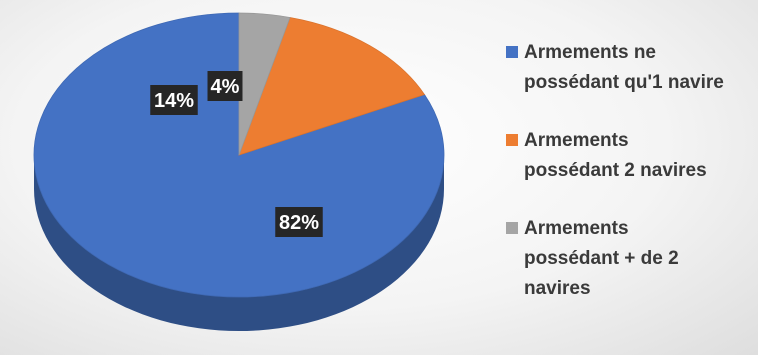 The height and width of the screenshot is (355, 758). I want to click on legend-line: possédant + de 2, so click(601, 258).